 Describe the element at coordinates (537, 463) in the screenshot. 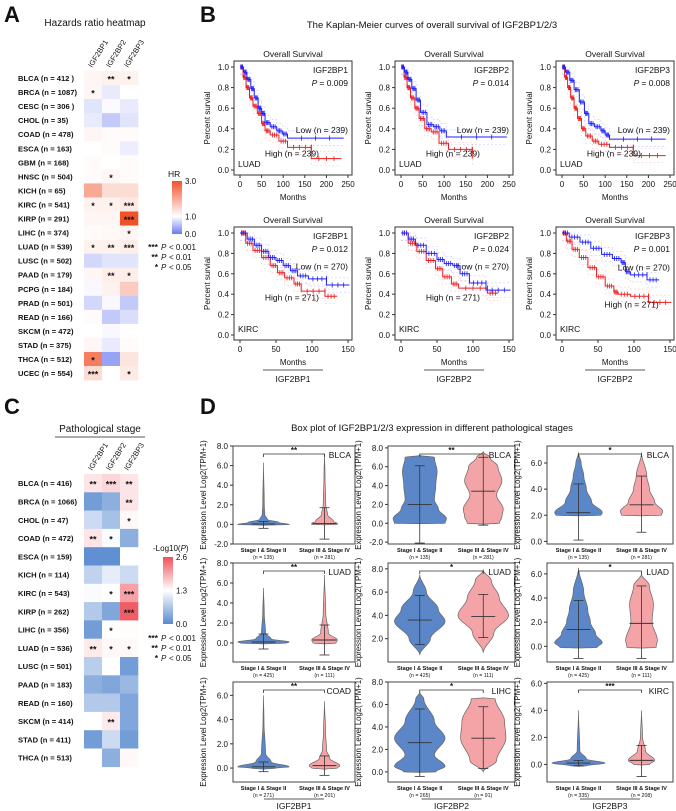

I see `y-tick-label: 6.0` at that location.